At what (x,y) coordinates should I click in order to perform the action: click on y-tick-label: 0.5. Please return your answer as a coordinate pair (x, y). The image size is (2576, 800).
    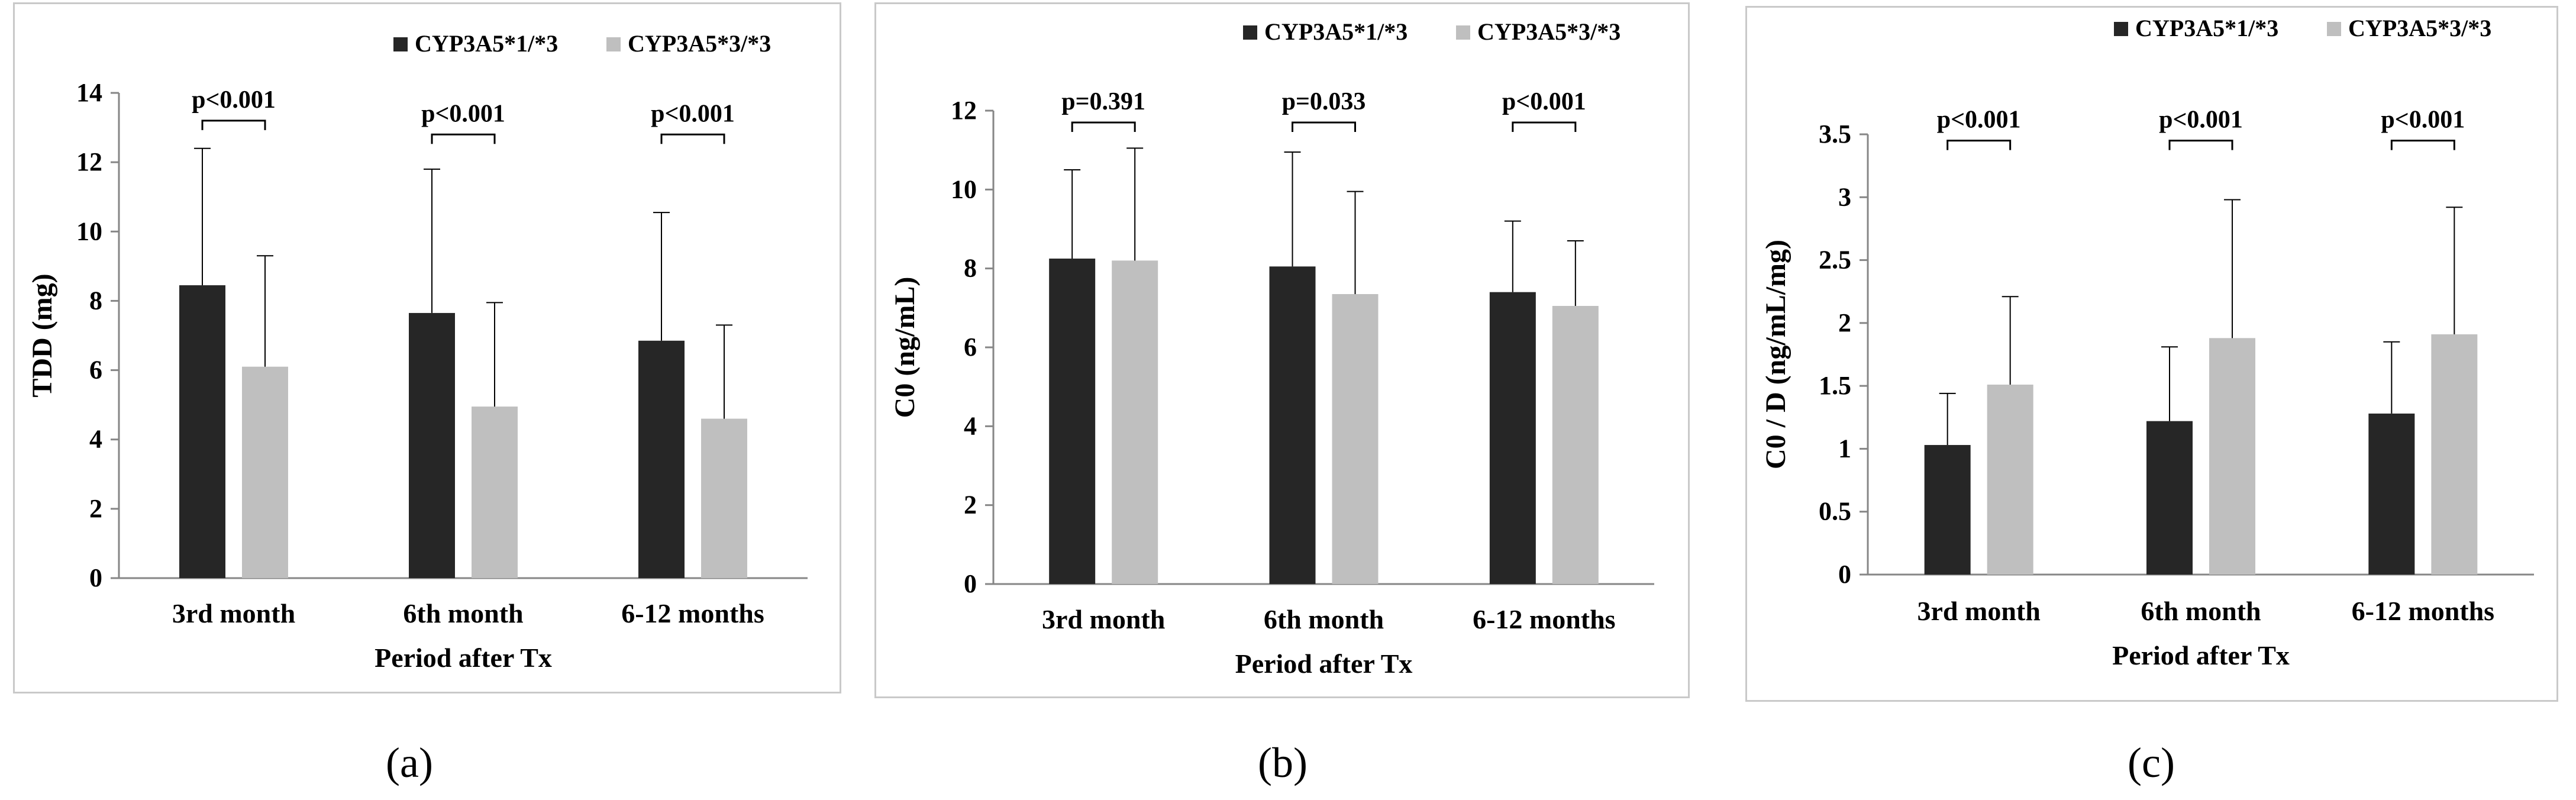
    Looking at the image, I should click on (1835, 511).